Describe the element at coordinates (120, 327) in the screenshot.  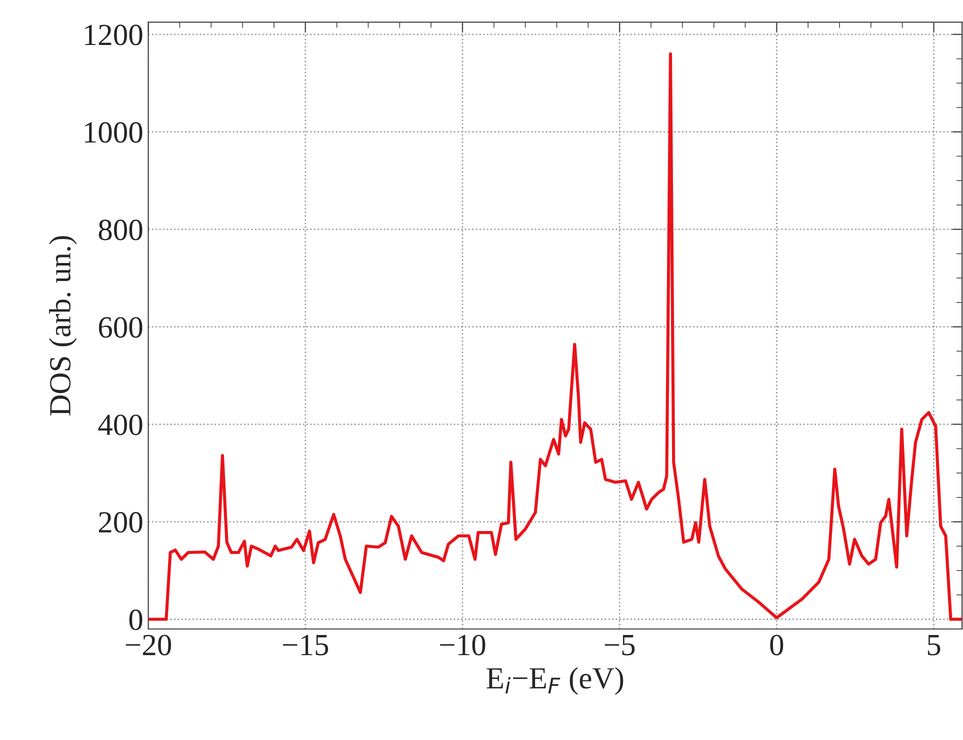
I see `y-tick-label: 600` at that location.